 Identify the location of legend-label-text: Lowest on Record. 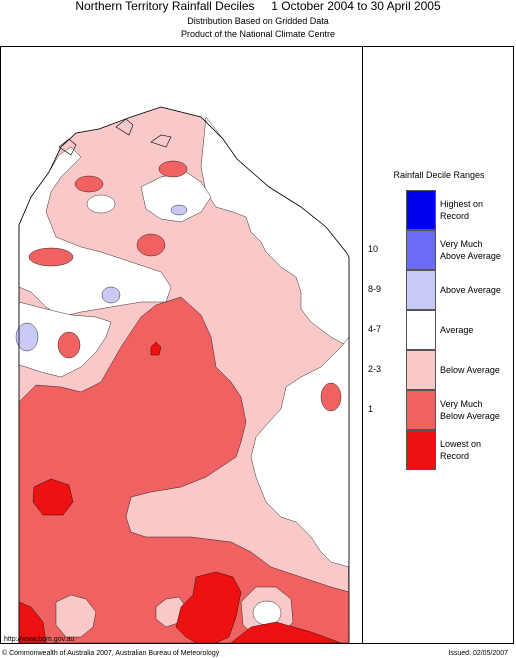
(460, 450).